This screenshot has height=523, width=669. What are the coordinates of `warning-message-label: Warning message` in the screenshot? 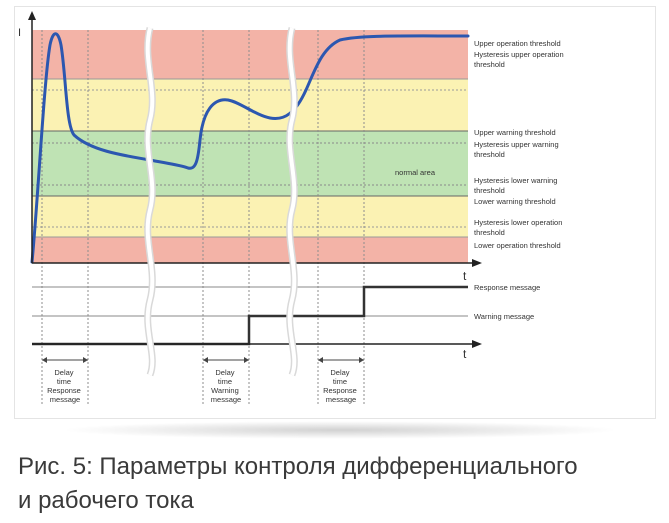 It's located at (504, 316).